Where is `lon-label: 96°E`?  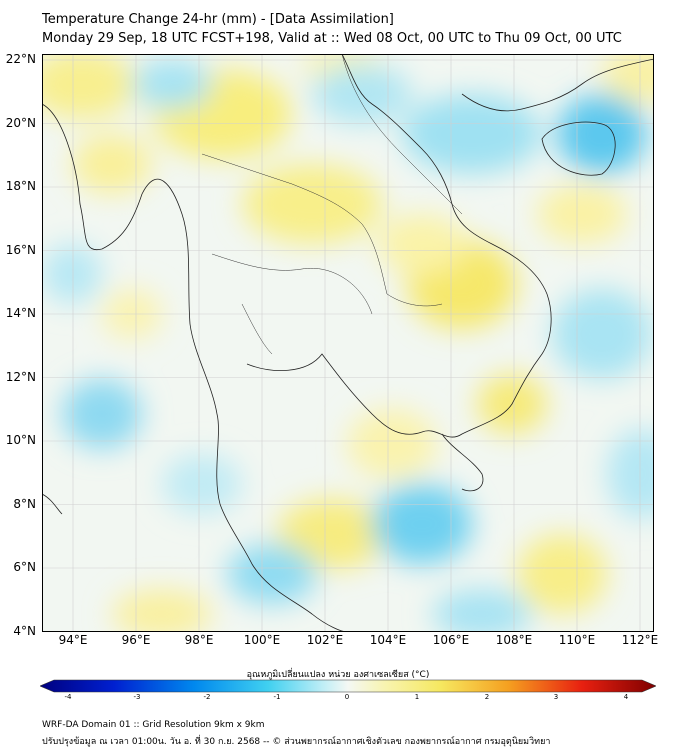
lon-label: 96°E is located at coordinates (136, 640).